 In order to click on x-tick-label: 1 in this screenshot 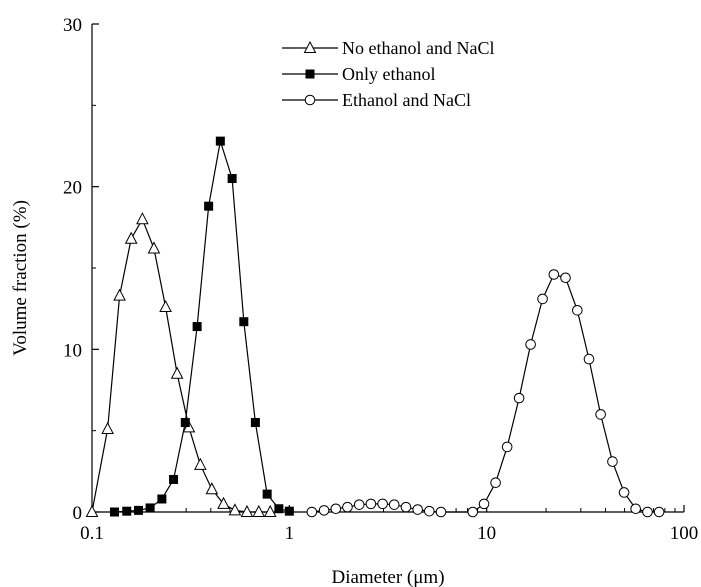, I will do `click(290, 533)`.